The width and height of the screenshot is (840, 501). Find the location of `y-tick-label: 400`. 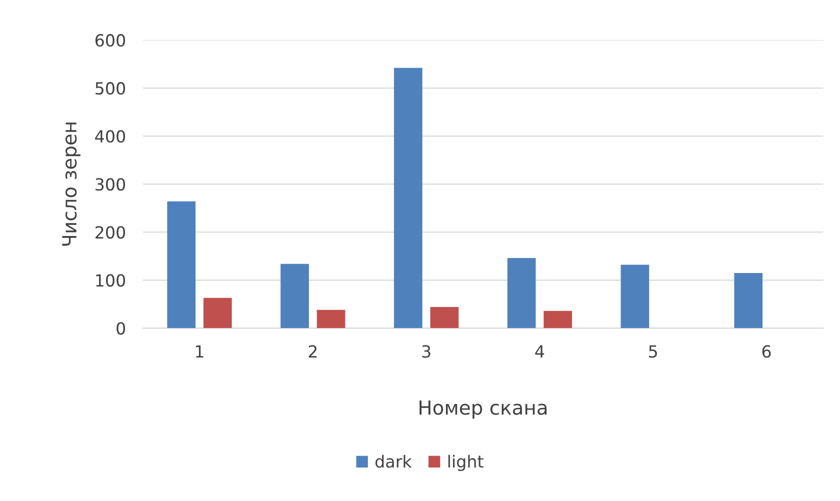

y-tick-label: 400 is located at coordinates (110, 136).